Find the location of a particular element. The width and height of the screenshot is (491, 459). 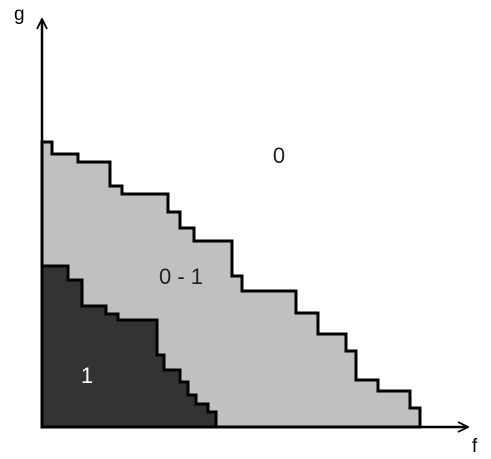

region-inner is located at coordinates (129, 346).